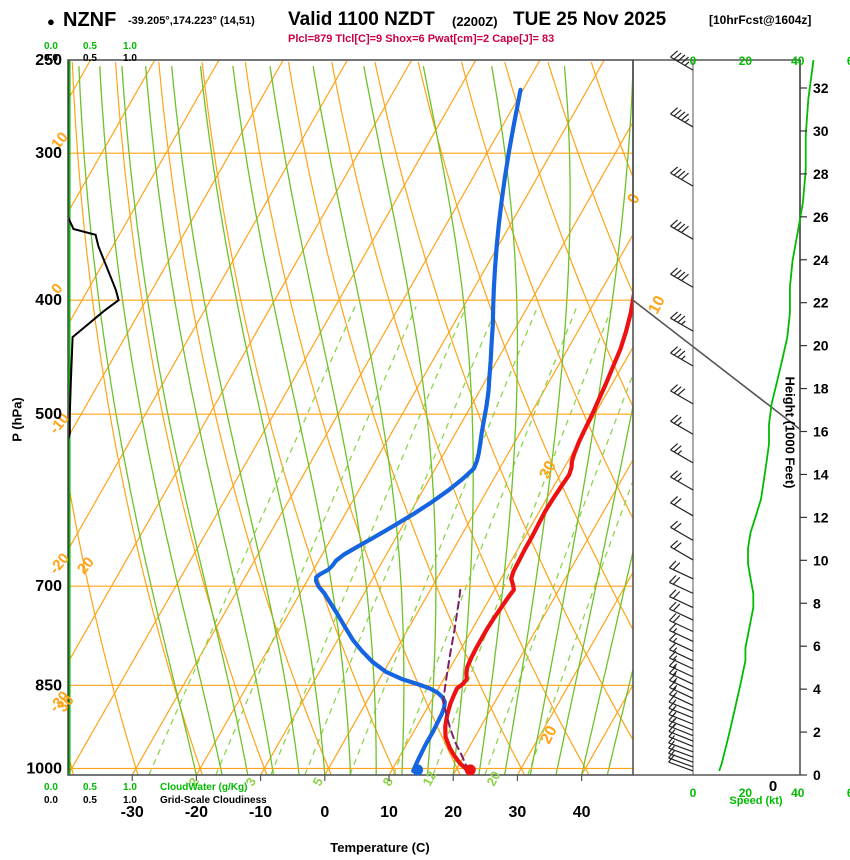 The height and width of the screenshot is (860, 850). Describe the element at coordinates (568, 235) in the screenshot. I see `dry-adiabat-line` at that location.